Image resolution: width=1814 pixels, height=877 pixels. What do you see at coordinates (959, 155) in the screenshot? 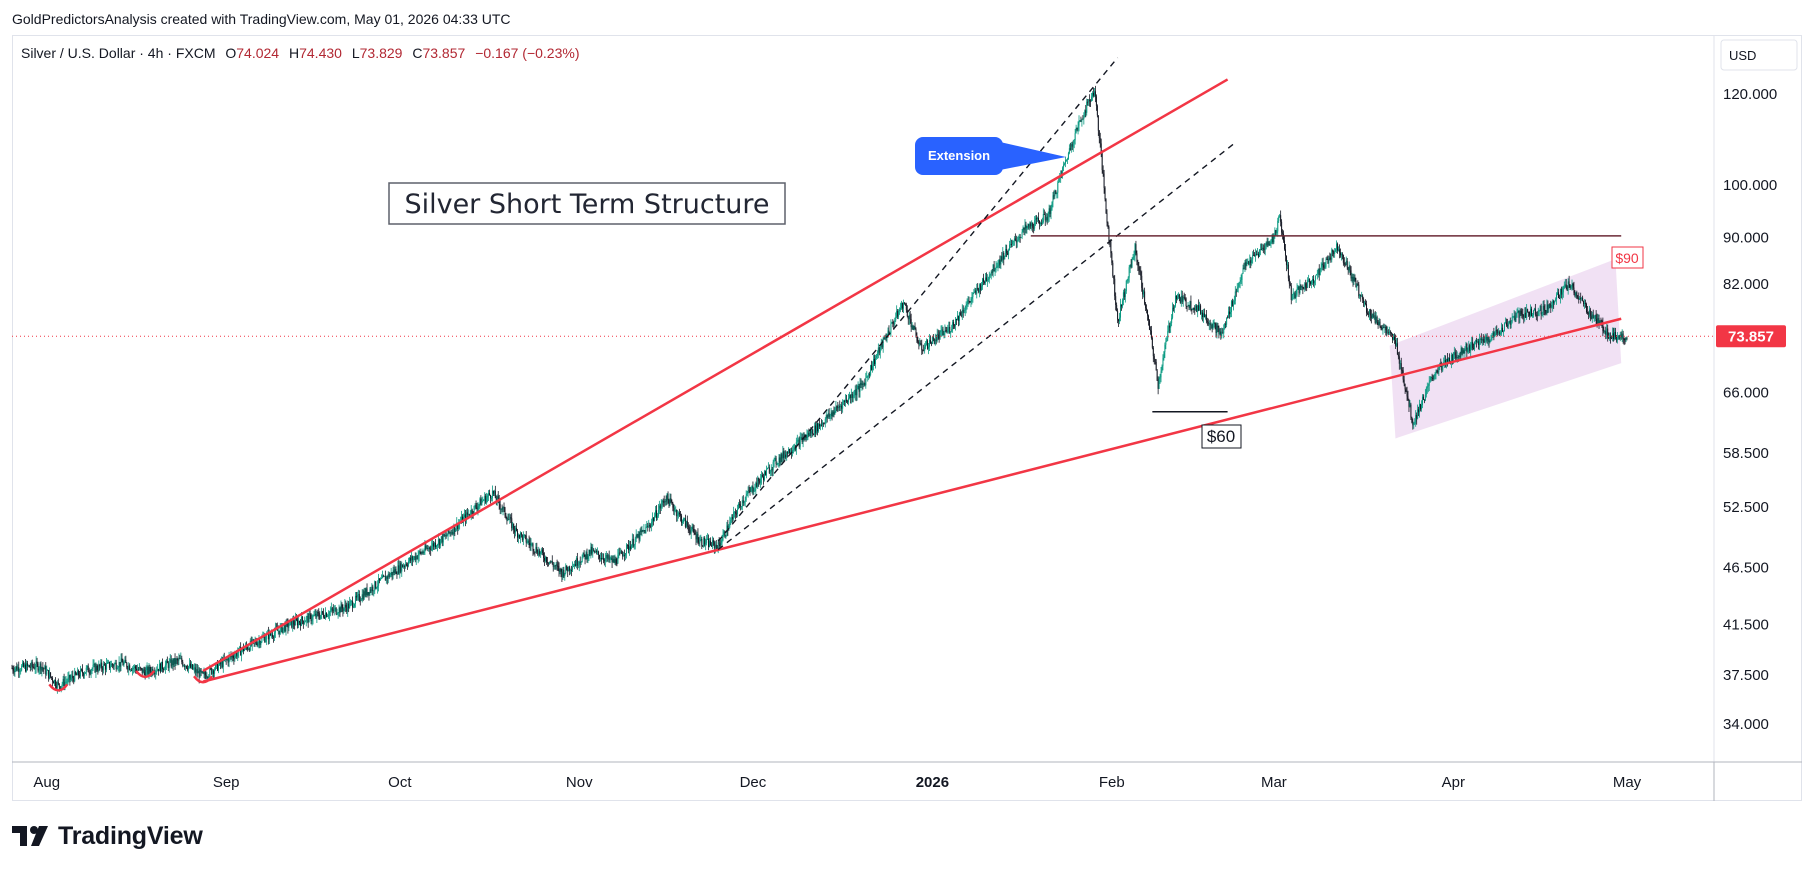
I see `extension-label: Extension` at bounding box center [959, 155].